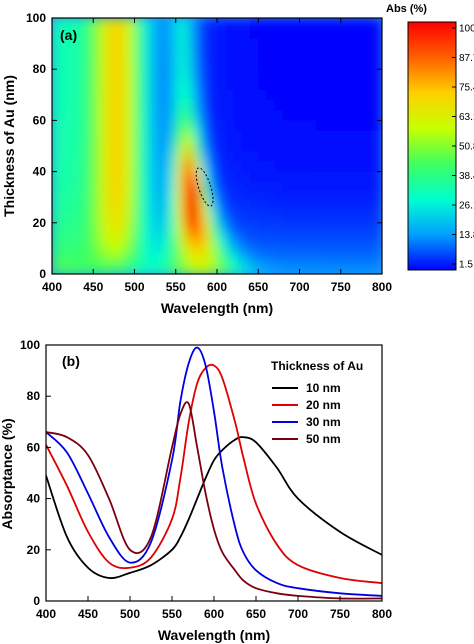  I want to click on line-chart-y-tick-label: 60, so click(34, 447).